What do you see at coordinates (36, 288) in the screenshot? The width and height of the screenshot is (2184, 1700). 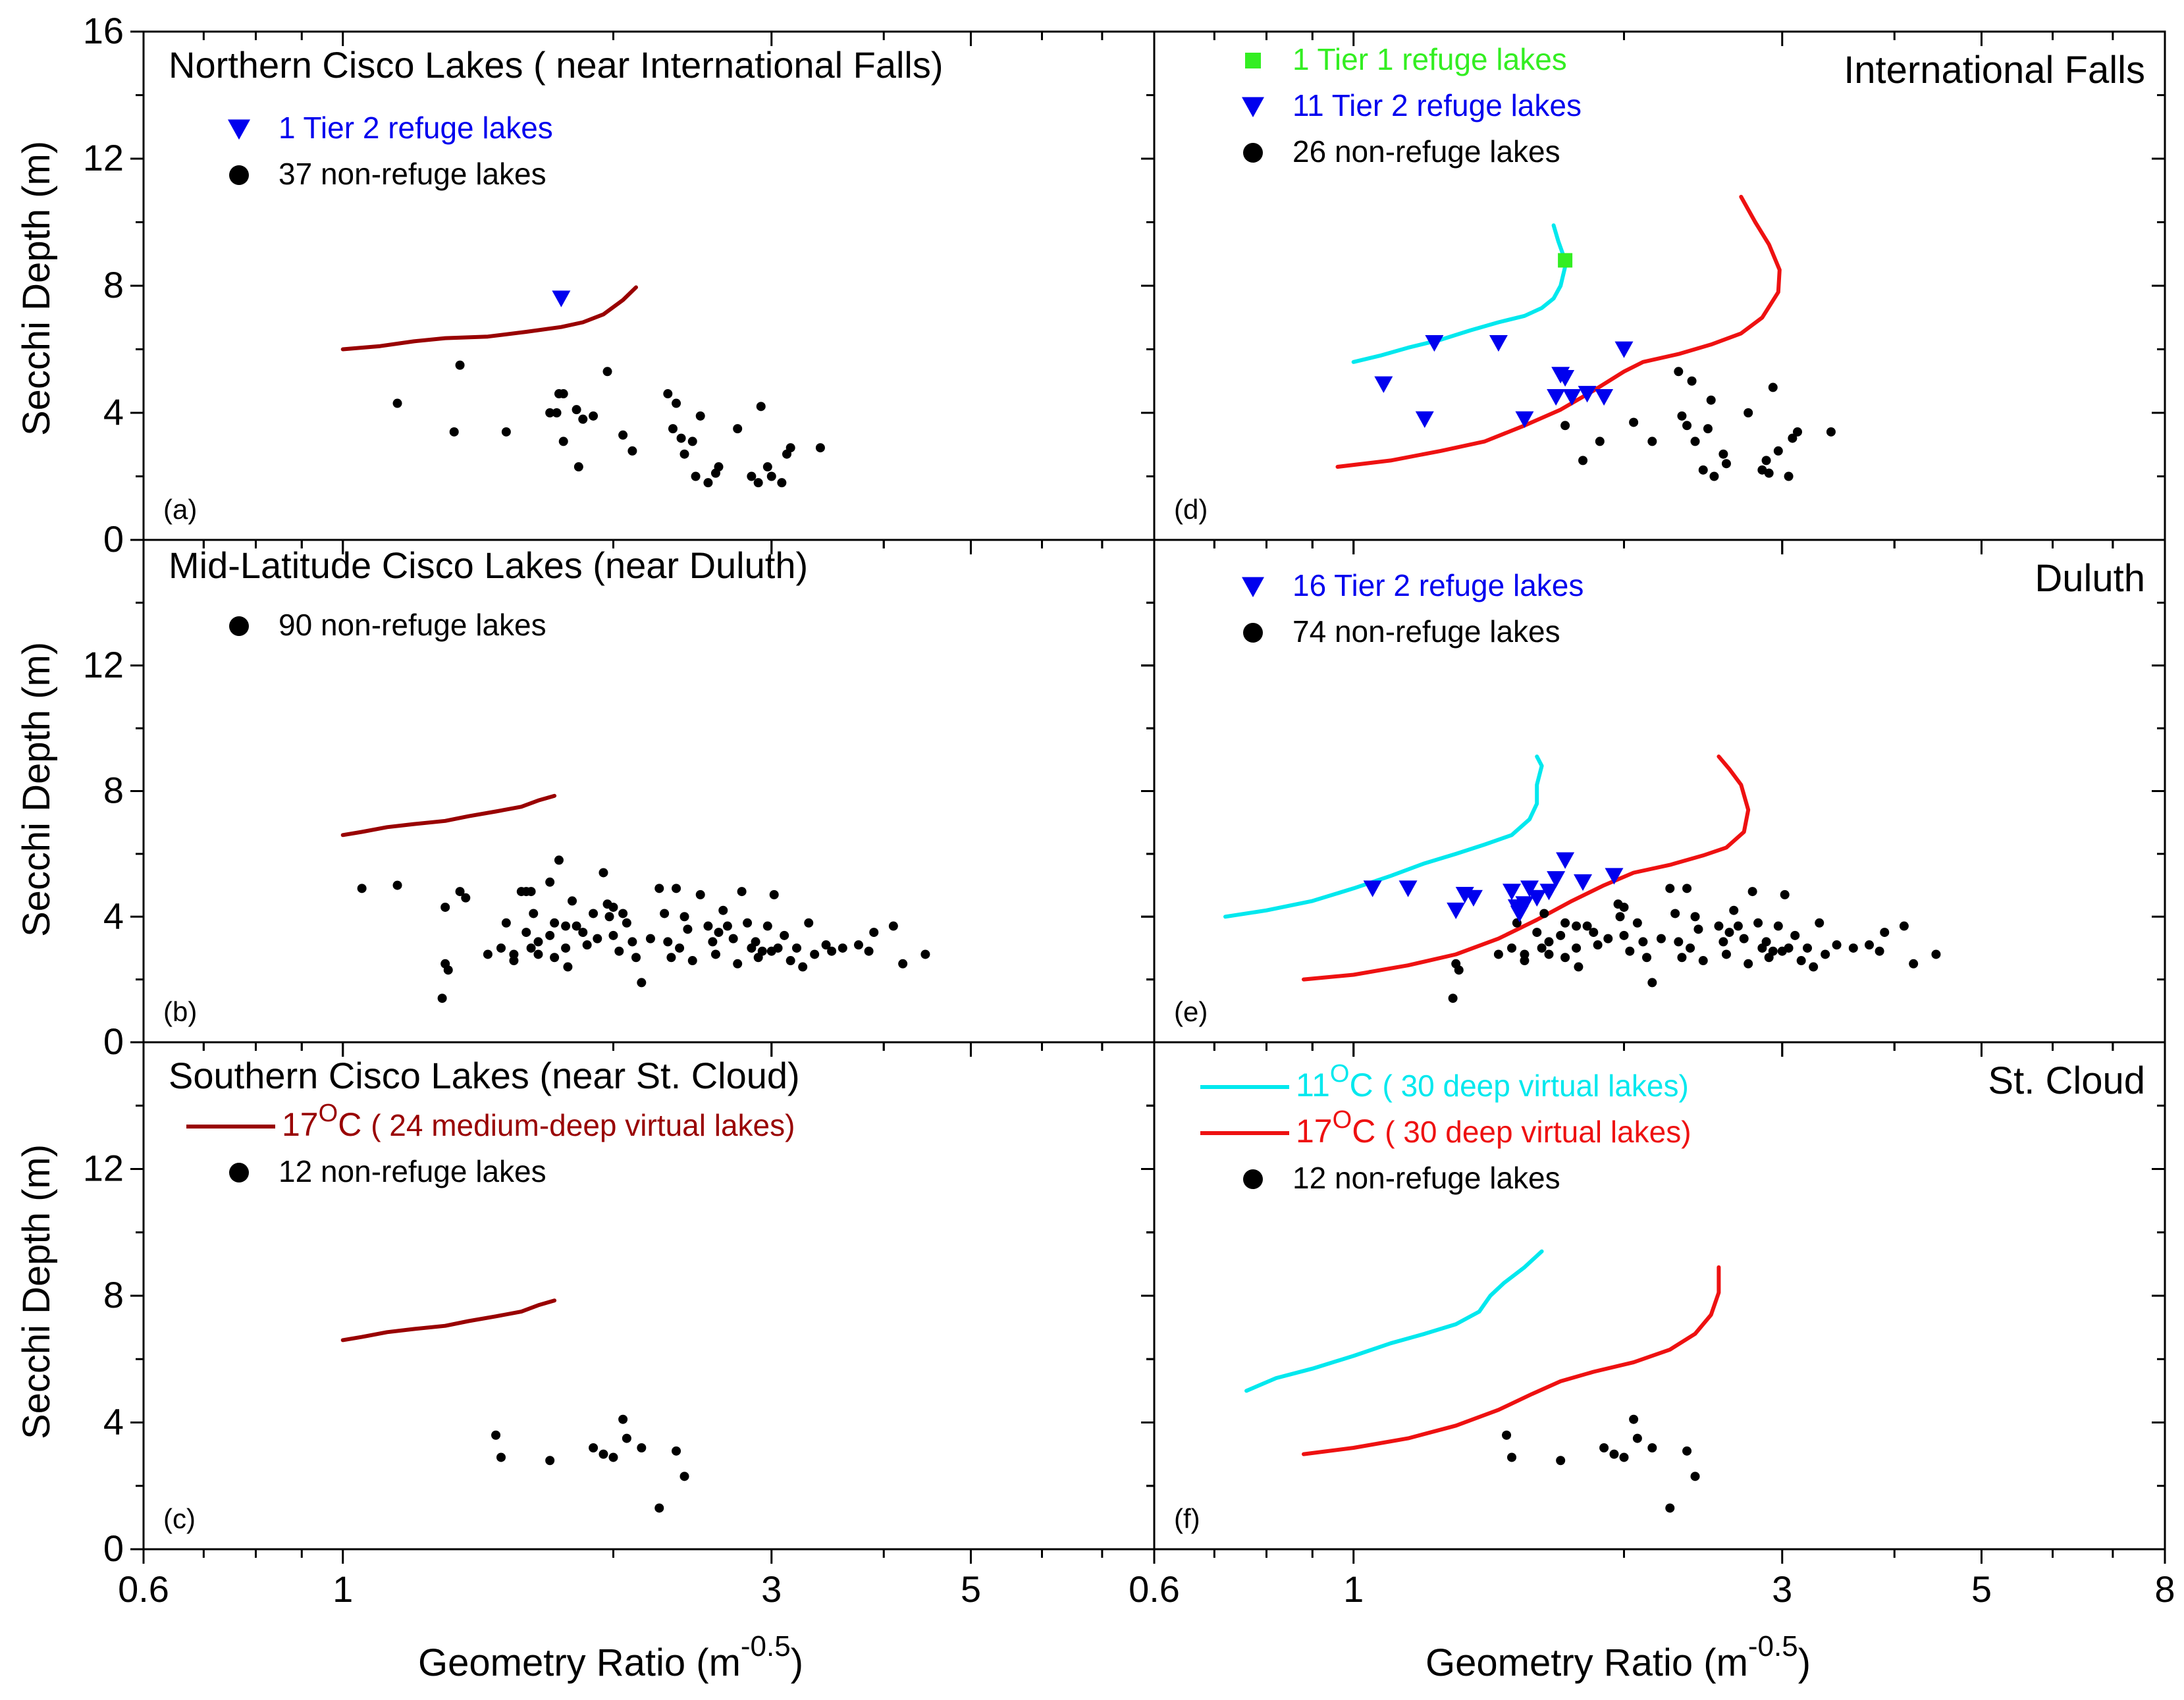 I see `y-axis-label-top: Secchi Depth (m)` at bounding box center [36, 288].